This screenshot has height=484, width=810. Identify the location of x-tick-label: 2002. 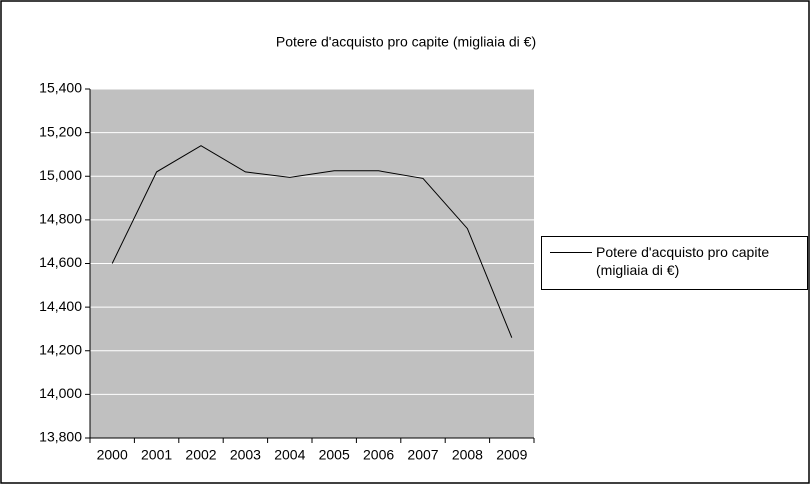
(200, 455).